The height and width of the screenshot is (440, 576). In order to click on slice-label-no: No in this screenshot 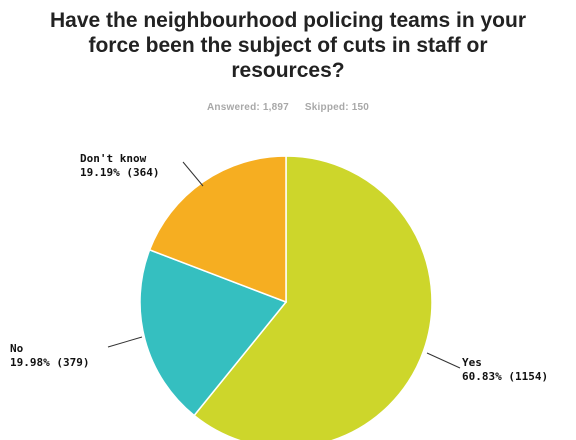, I will do `click(17, 348)`.